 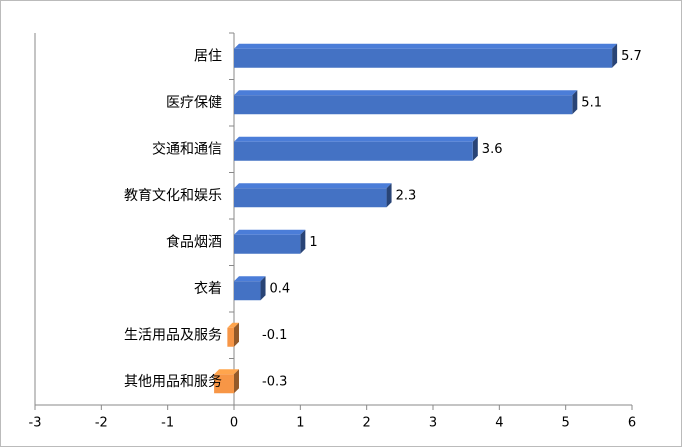 I want to click on x-tick-label: 6, so click(x=632, y=423).